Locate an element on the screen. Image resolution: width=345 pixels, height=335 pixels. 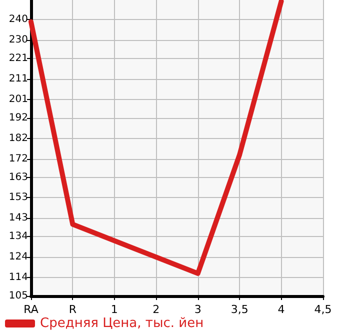
x-tick-label: RA is located at coordinates (31, 309).